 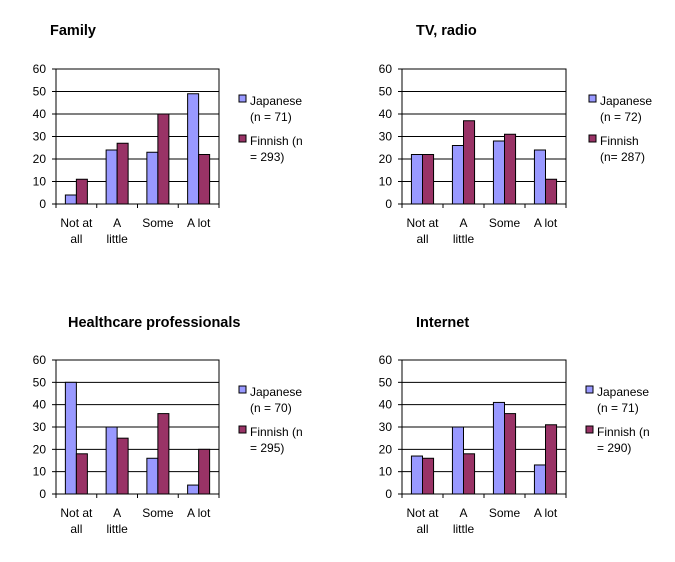 What do you see at coordinates (446, 31) in the screenshot?
I see `chart-title: TV, radio` at bounding box center [446, 31].